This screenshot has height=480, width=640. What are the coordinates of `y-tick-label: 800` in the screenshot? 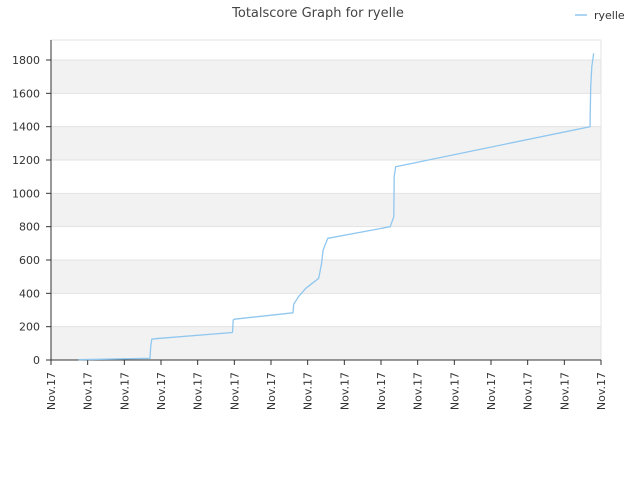 It's located at (29, 227).